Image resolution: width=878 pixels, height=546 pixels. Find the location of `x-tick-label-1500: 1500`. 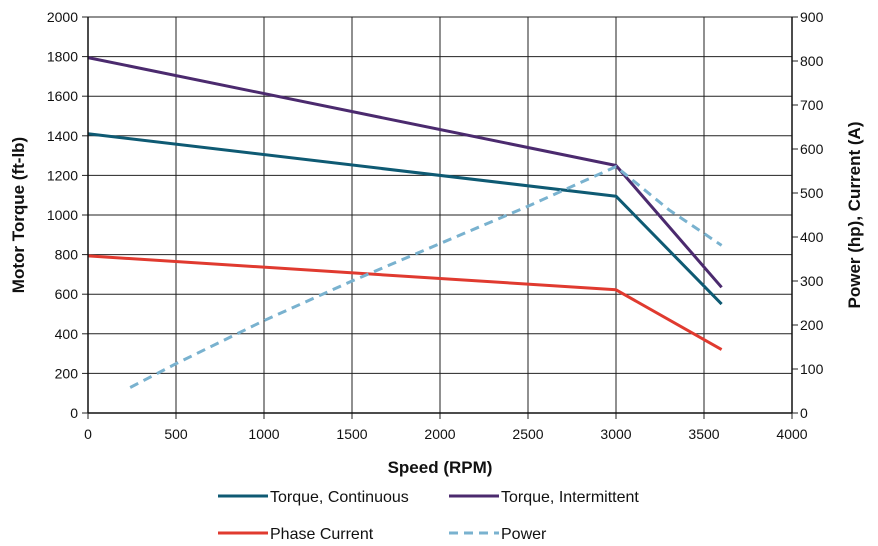

x-tick-label-1500: 1500 is located at coordinates (351, 434).